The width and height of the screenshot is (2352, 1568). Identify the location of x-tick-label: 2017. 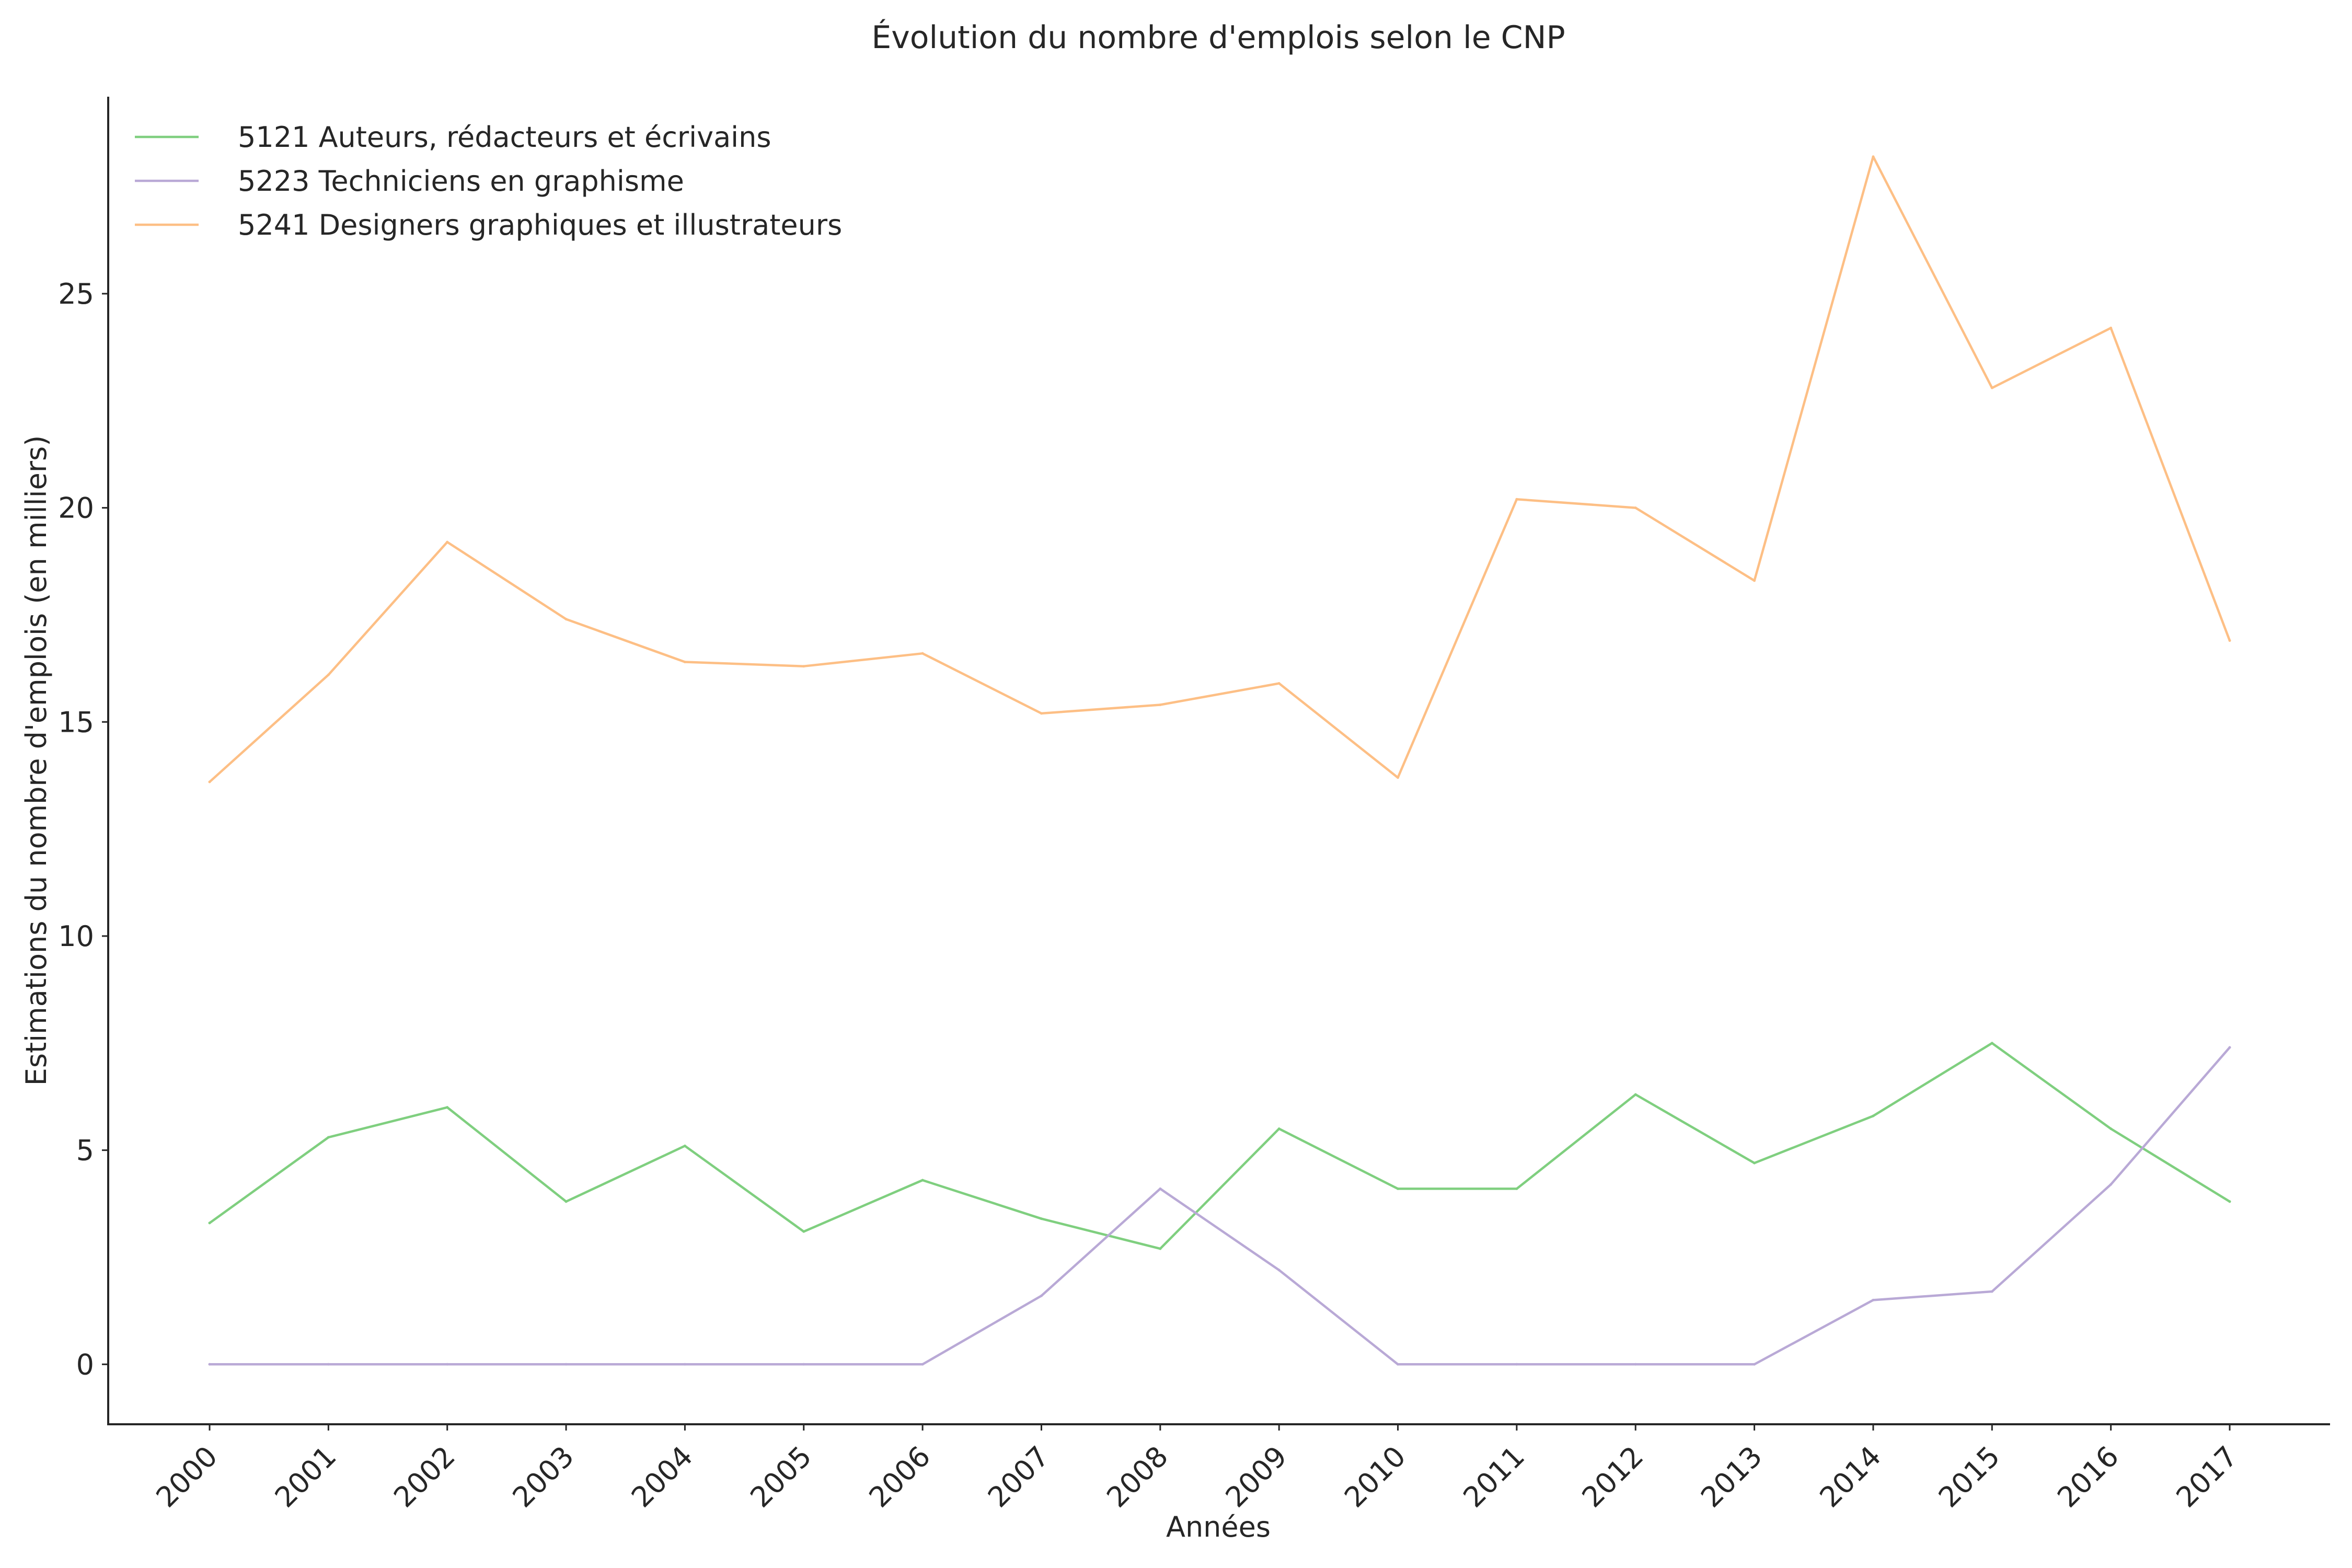
(2207, 1477).